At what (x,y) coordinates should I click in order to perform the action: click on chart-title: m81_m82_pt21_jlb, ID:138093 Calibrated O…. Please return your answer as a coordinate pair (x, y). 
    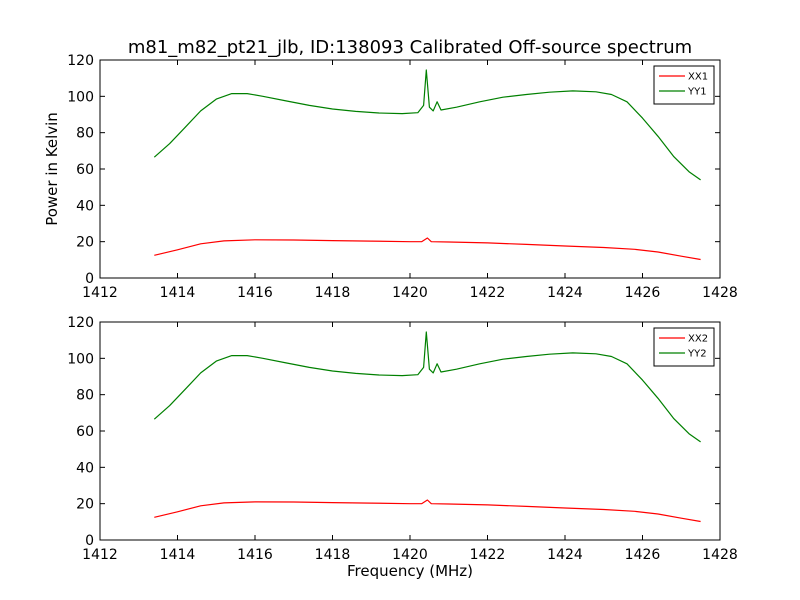
    Looking at the image, I should click on (410, 47).